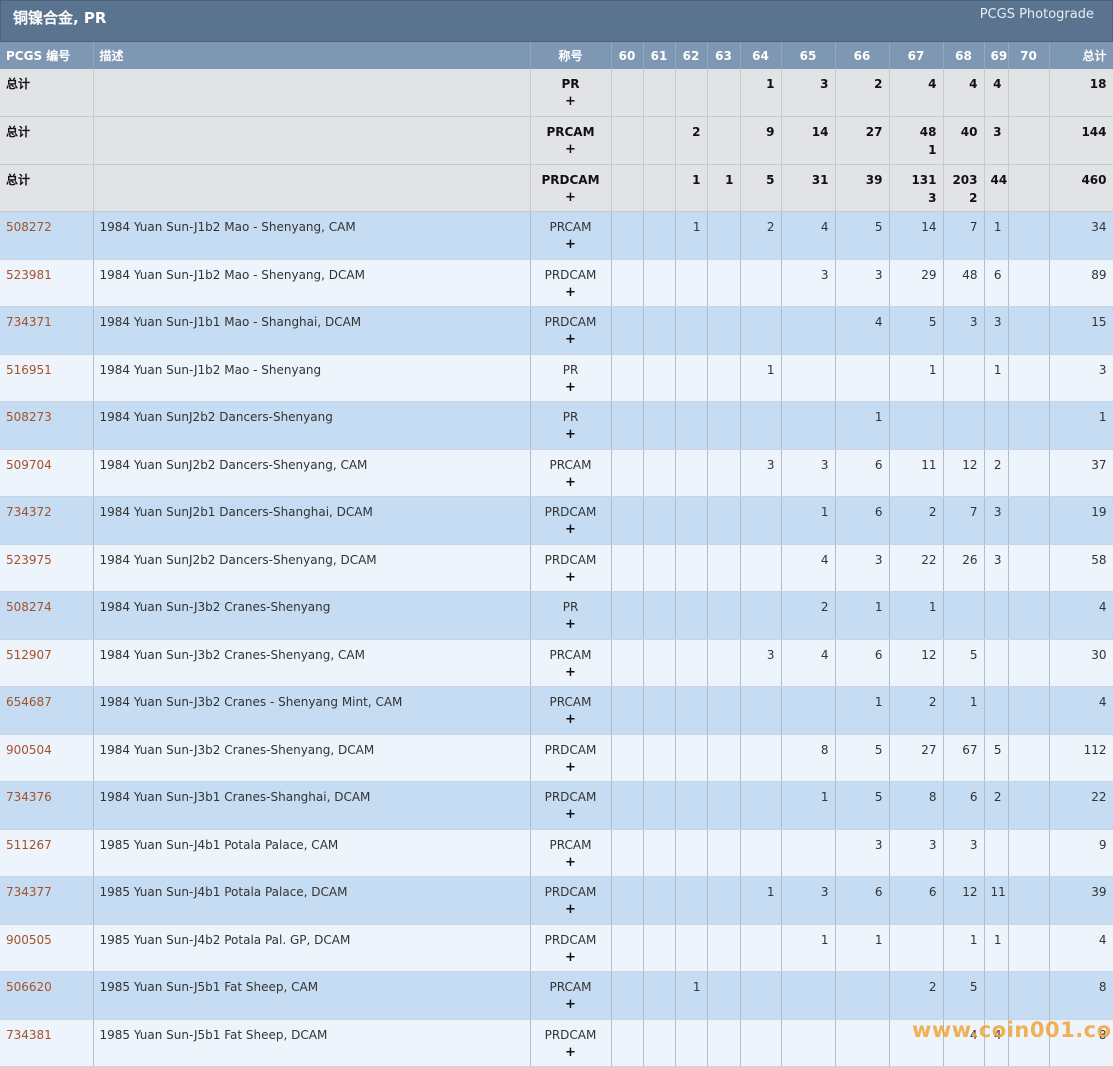 The height and width of the screenshot is (1067, 1113). What do you see at coordinates (964, 55) in the screenshot?
I see `col-header-grade-68: 68` at bounding box center [964, 55].